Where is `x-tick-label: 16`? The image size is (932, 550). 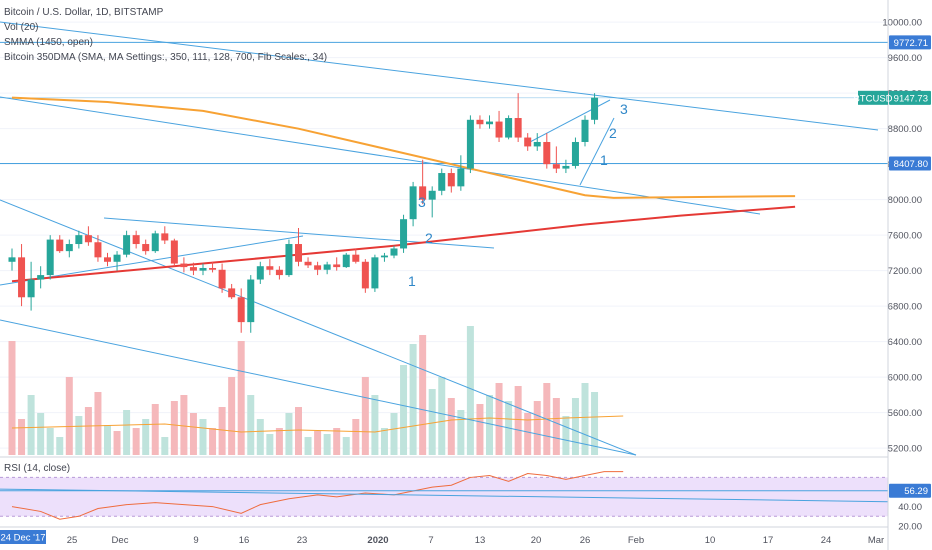
x-tick-label: 16 is located at coordinates (244, 540).